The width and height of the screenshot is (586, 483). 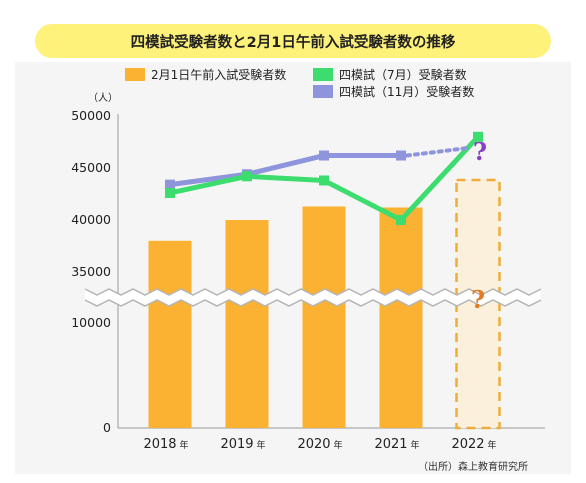 What do you see at coordinates (165, 444) in the screenshot?
I see `x-tick-label: 2018 年` at bounding box center [165, 444].